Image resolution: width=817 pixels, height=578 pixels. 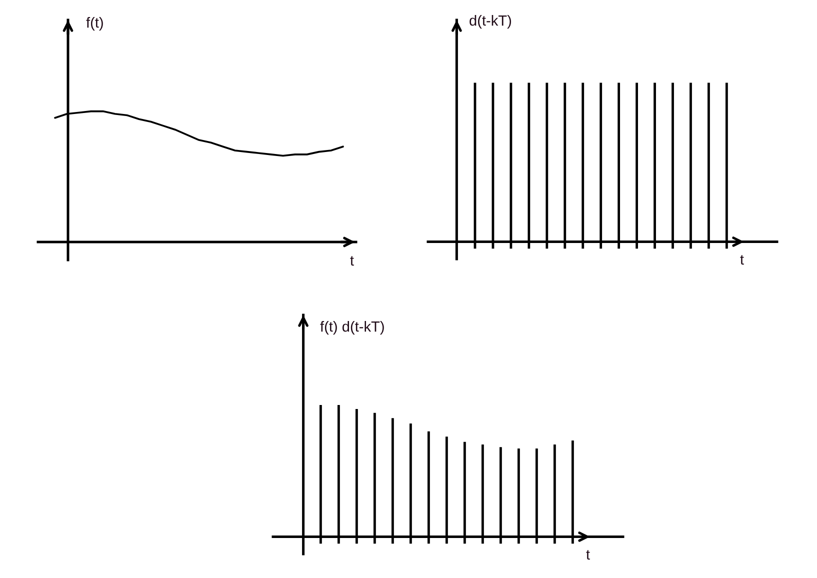 I want to click on y-axis-title: f(t), so click(x=94, y=24).